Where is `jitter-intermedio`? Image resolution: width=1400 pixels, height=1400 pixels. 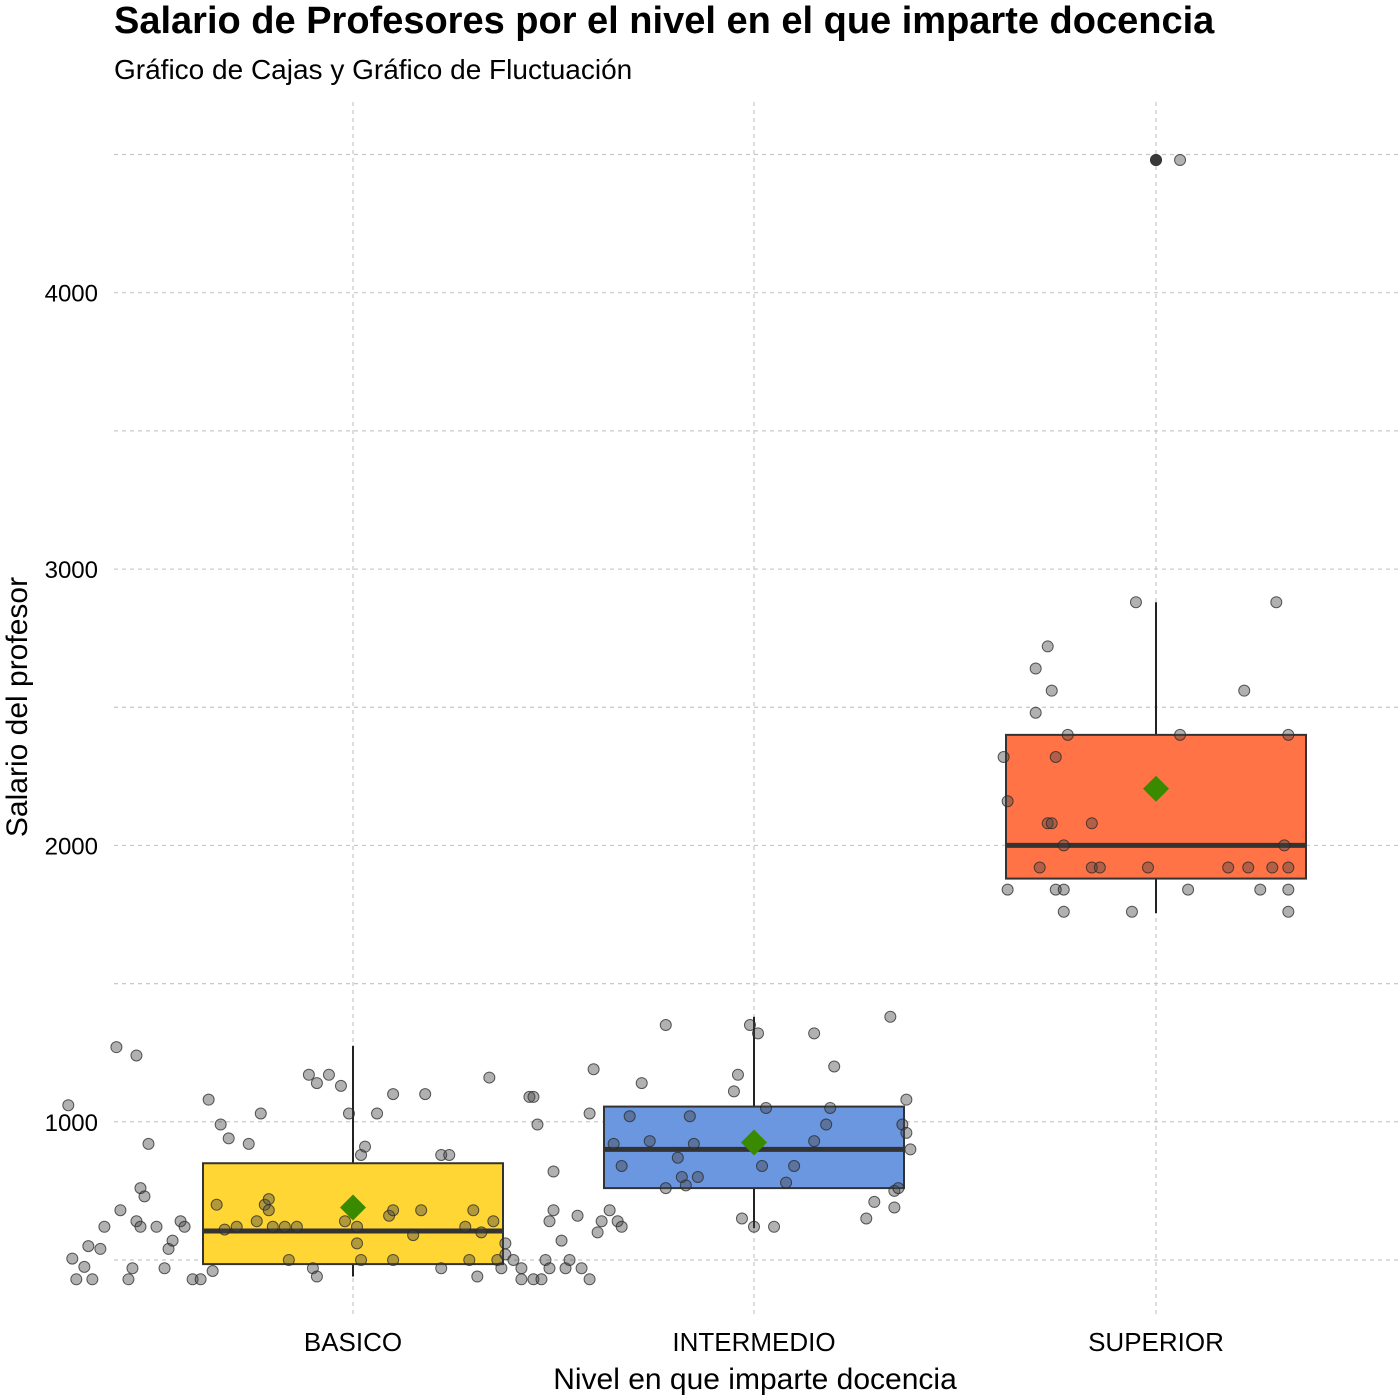
jitter-intermedio is located at coordinates (760, 1121).